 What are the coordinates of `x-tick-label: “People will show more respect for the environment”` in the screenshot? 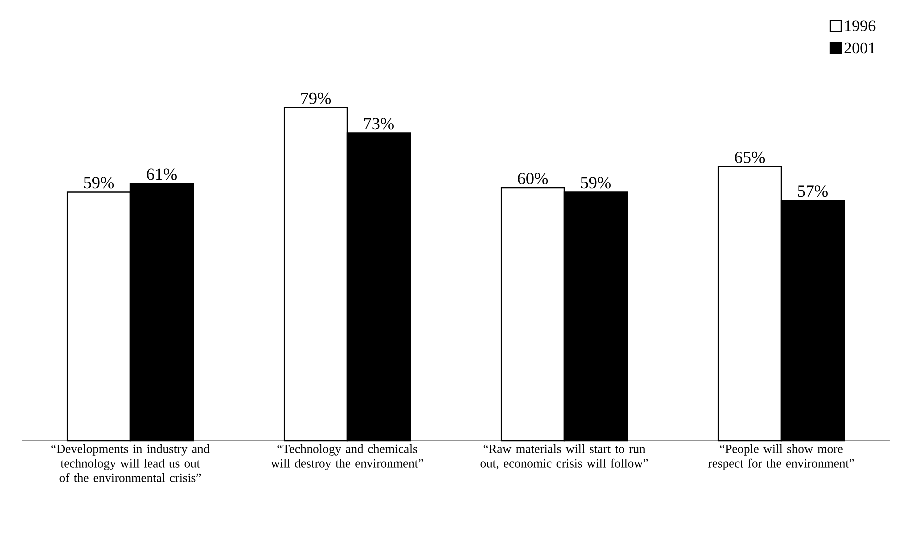 It's located at (781, 457).